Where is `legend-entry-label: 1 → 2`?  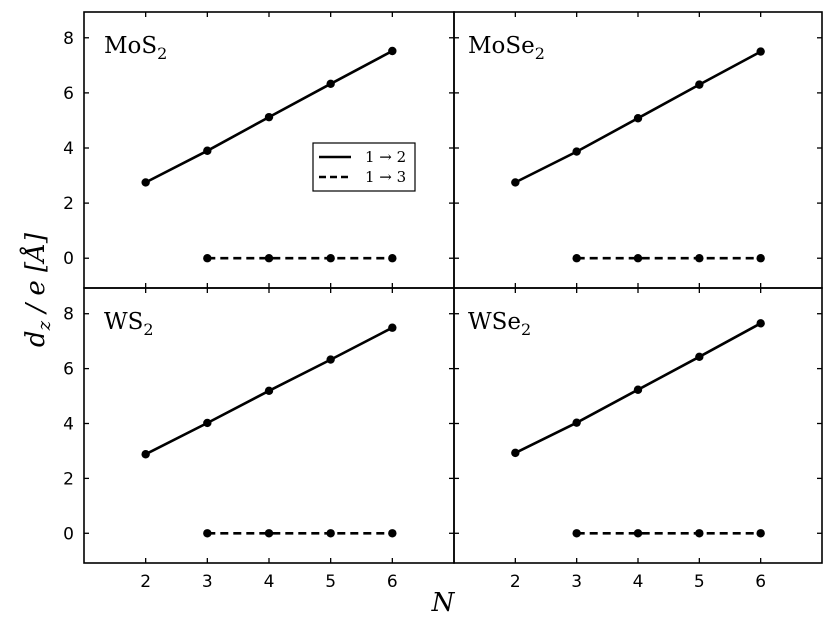 legend-entry-label: 1 → 2 is located at coordinates (385, 157).